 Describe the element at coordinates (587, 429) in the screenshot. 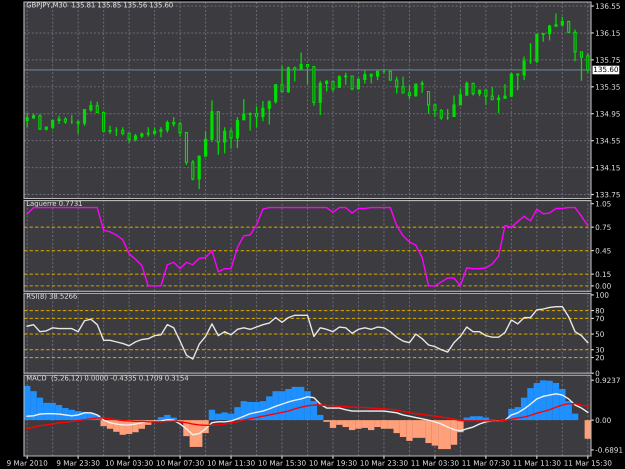

I see `bar` at that location.